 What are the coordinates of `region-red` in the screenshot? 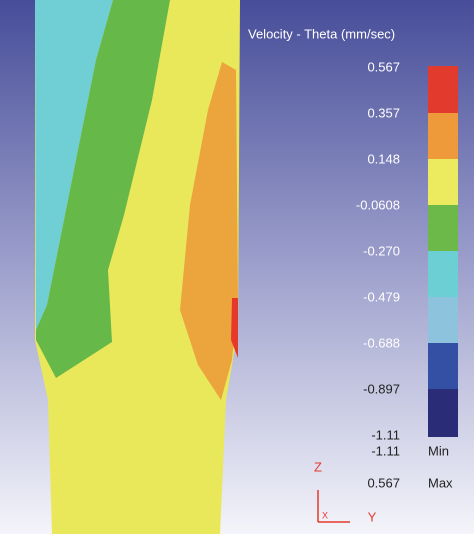 It's located at (234, 328).